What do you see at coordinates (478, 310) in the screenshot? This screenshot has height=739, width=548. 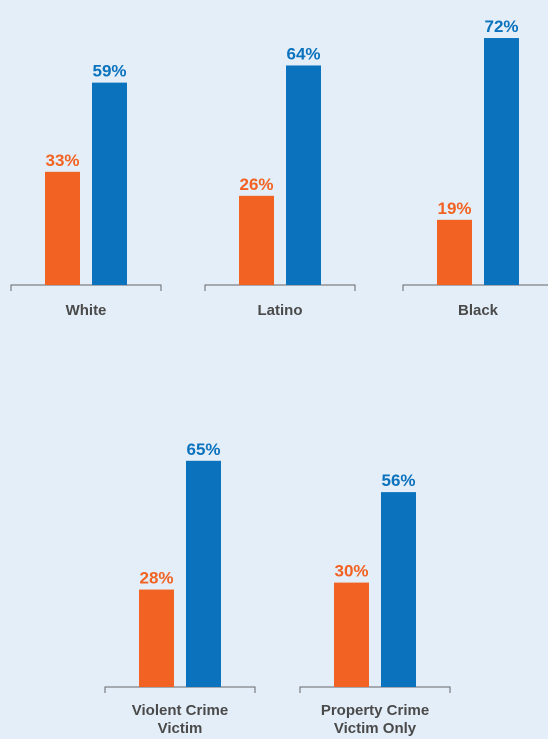 I see `category-label-black: Black` at bounding box center [478, 310].